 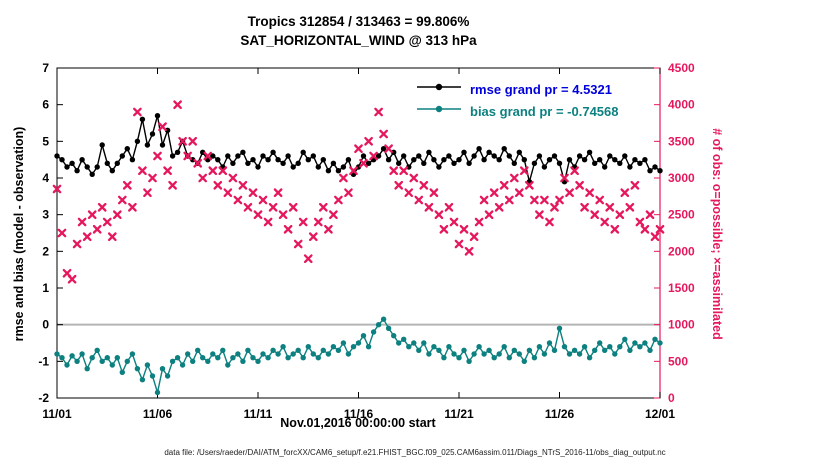 What do you see at coordinates (660, 414) in the screenshot?
I see `x-tick-label: 12/01` at bounding box center [660, 414].